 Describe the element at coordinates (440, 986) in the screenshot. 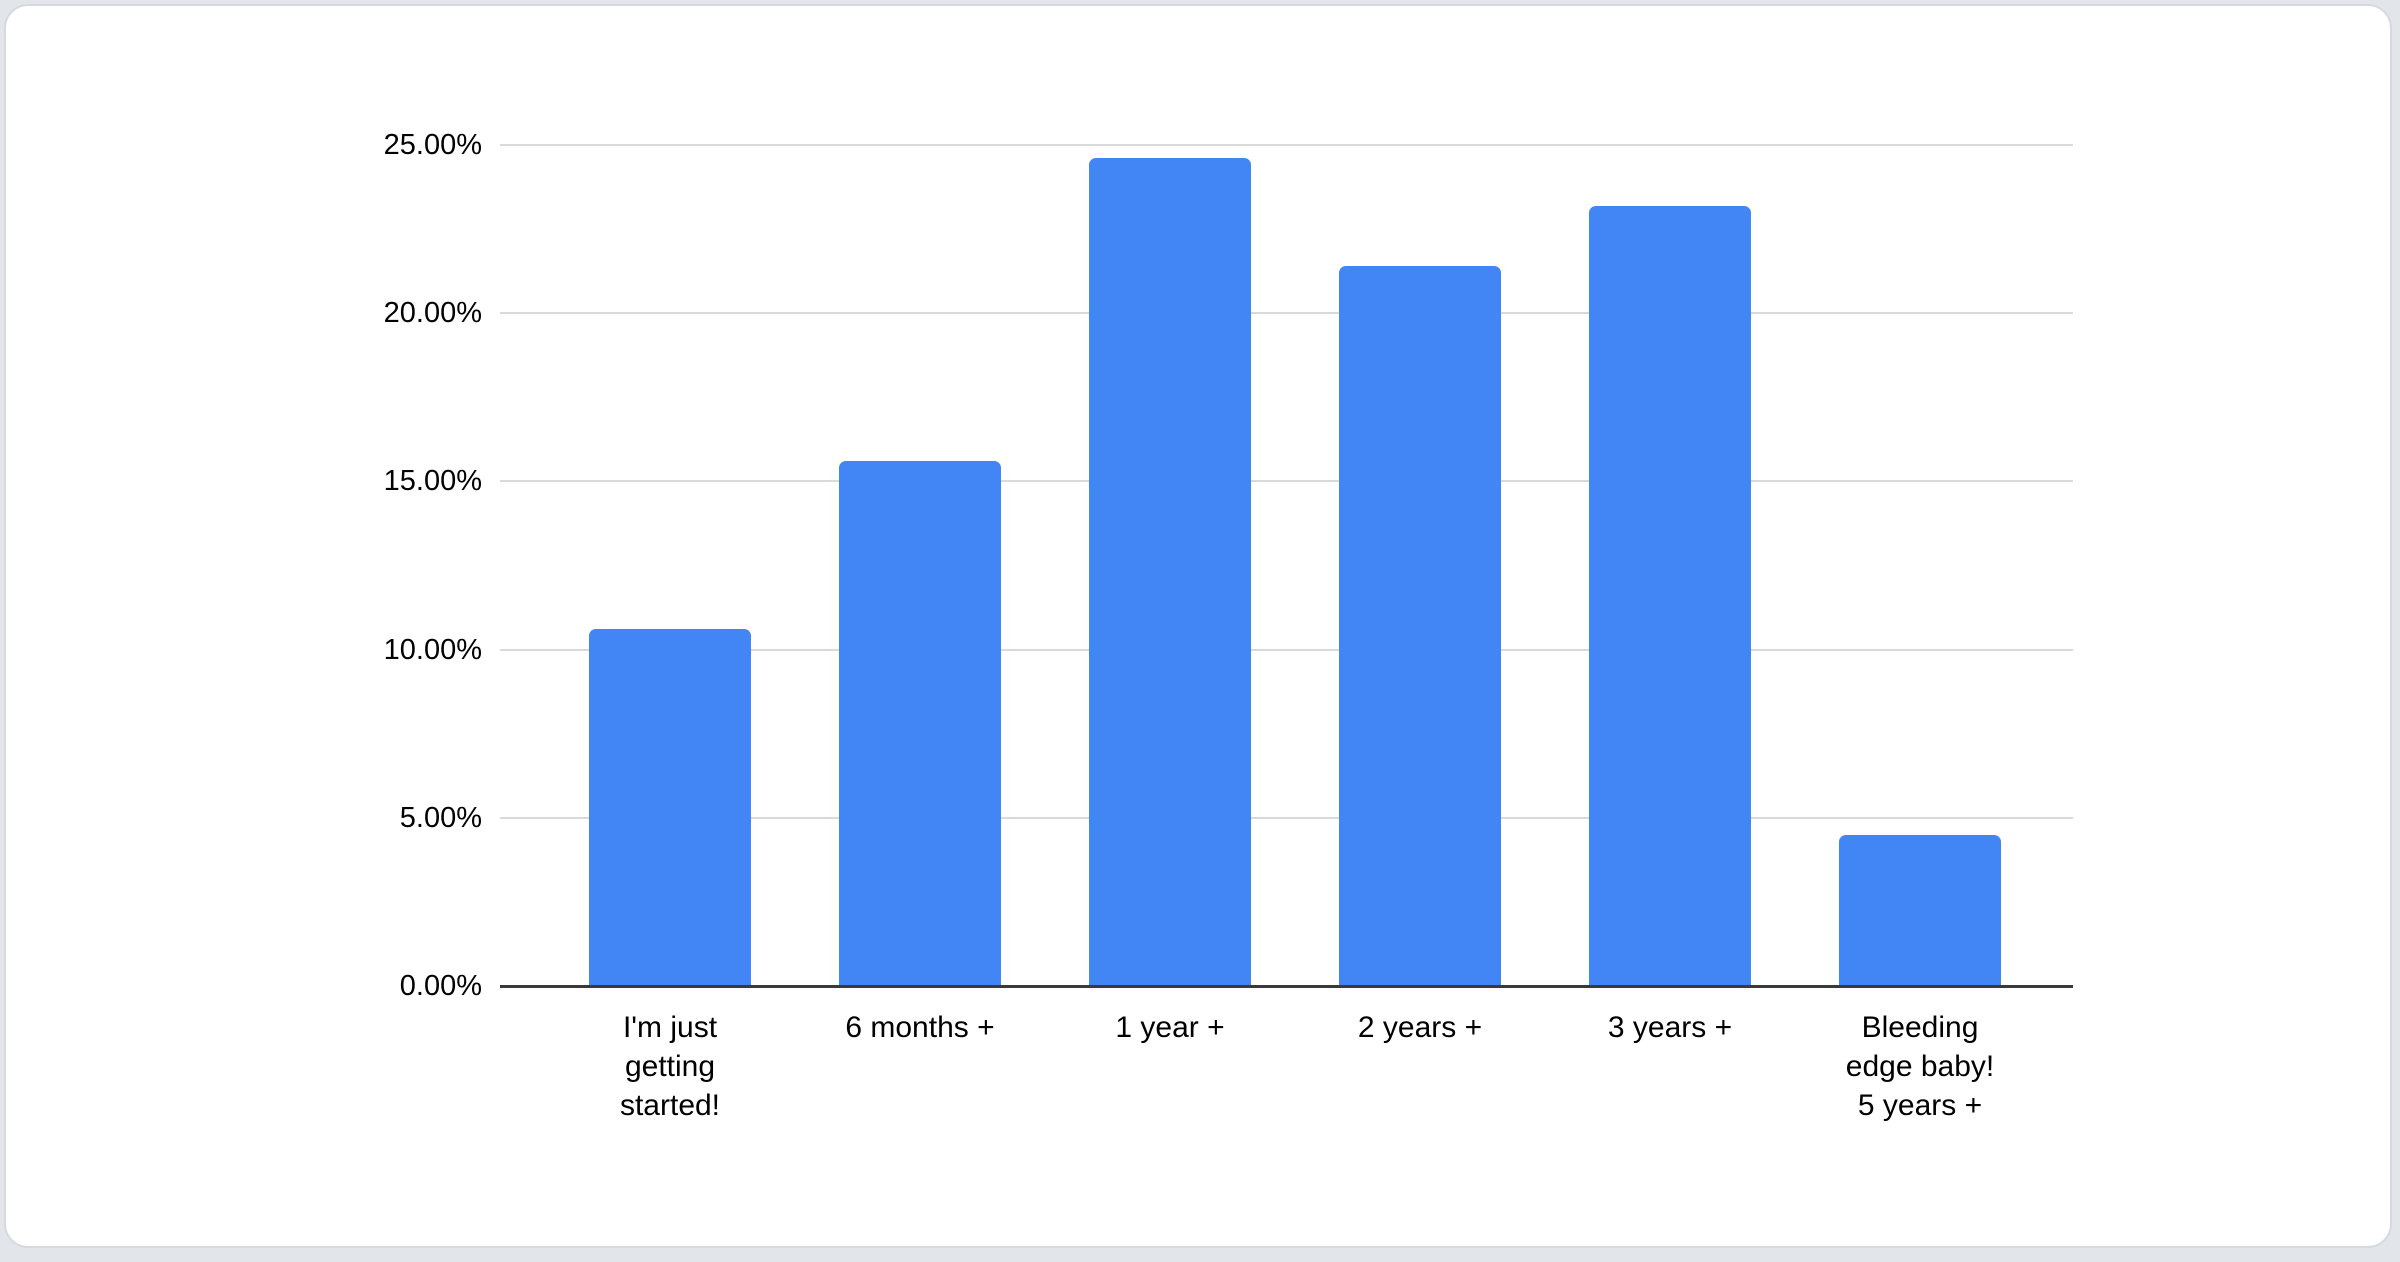

I see `y-axis-tick-label: 0.00%` at that location.